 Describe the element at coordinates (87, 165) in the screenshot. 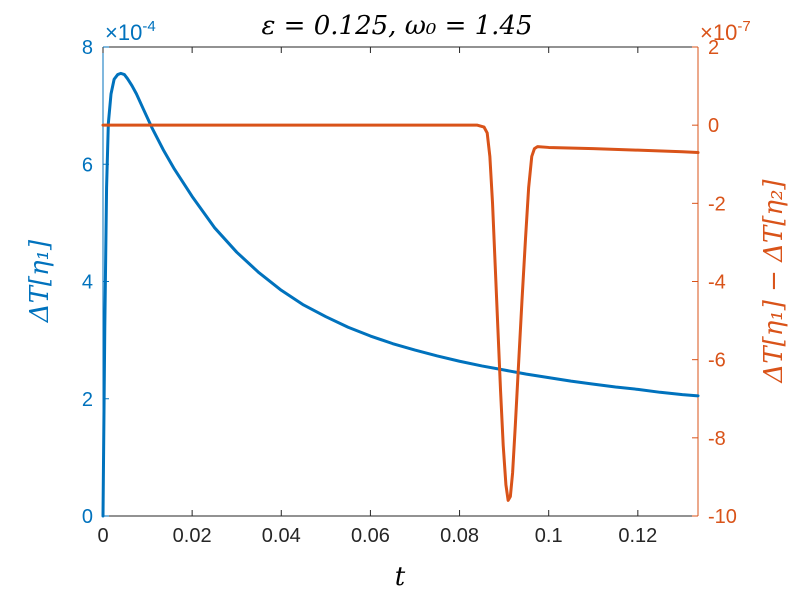

I see `left-tick-label: 6` at that location.